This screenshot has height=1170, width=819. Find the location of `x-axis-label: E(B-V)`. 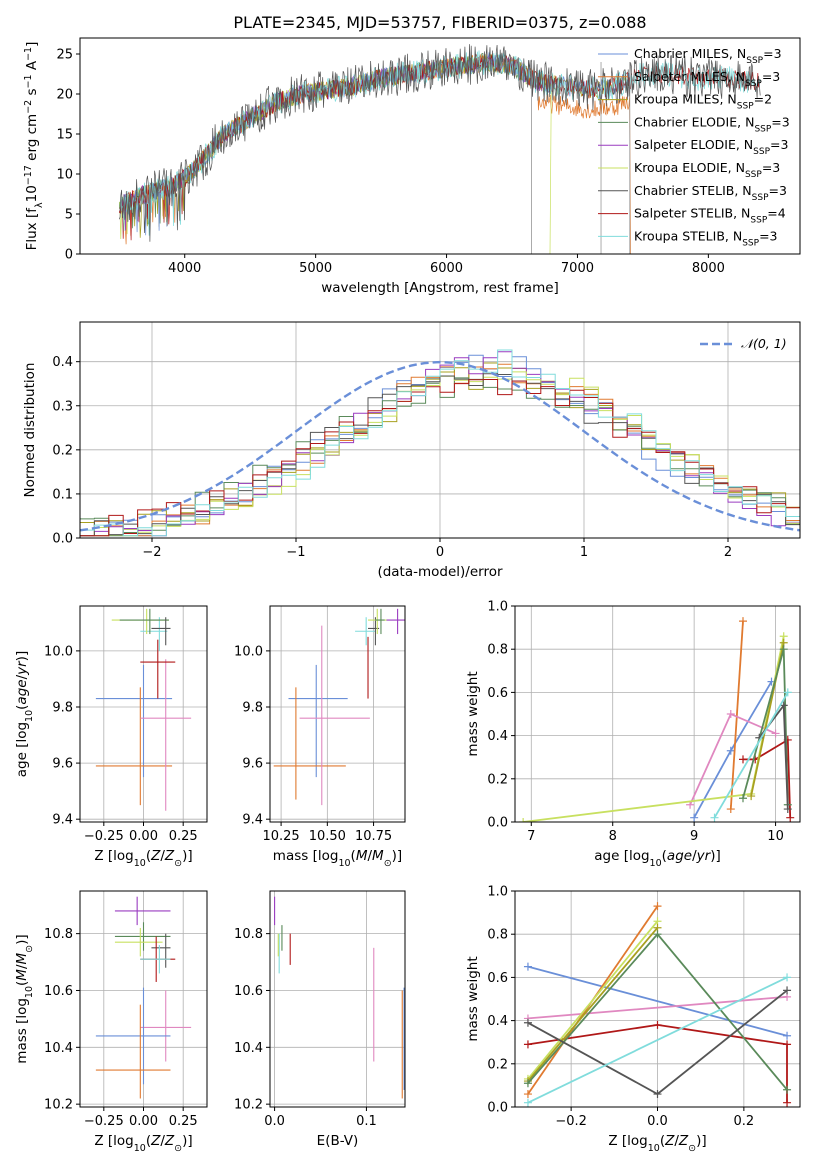

x-axis-label: E(B-V) is located at coordinates (338, 1141).